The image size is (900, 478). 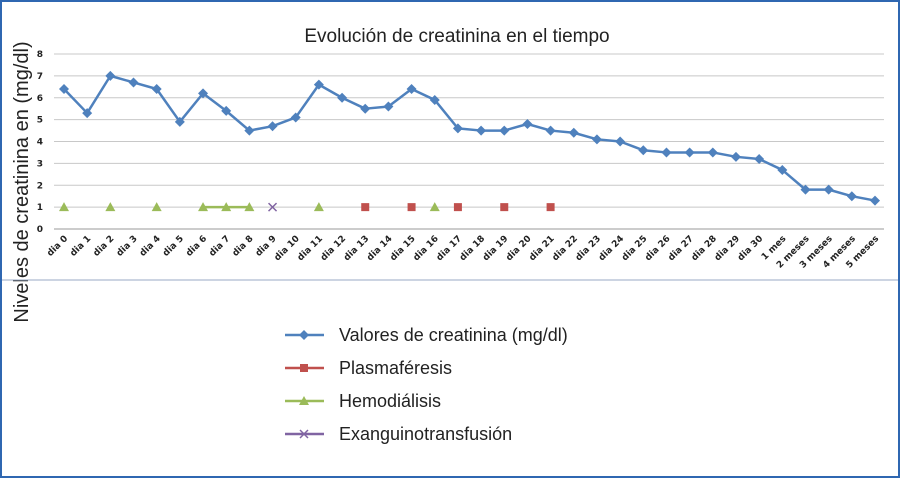 What do you see at coordinates (456, 36) in the screenshot?
I see `chart-title: Evolución de creatinina en el tiempo` at bounding box center [456, 36].